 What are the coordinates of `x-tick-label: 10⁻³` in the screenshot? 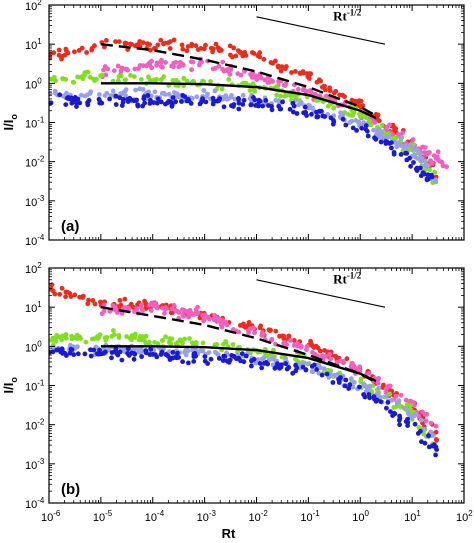 It's located at (207, 516).